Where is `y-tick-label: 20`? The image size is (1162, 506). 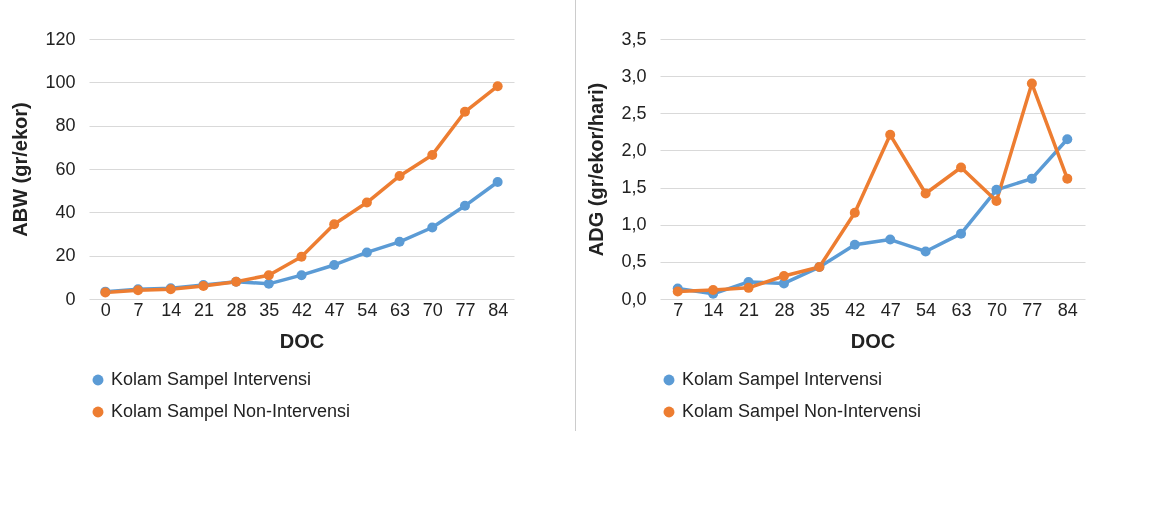 y-tick-label: 20 is located at coordinates (65, 255).